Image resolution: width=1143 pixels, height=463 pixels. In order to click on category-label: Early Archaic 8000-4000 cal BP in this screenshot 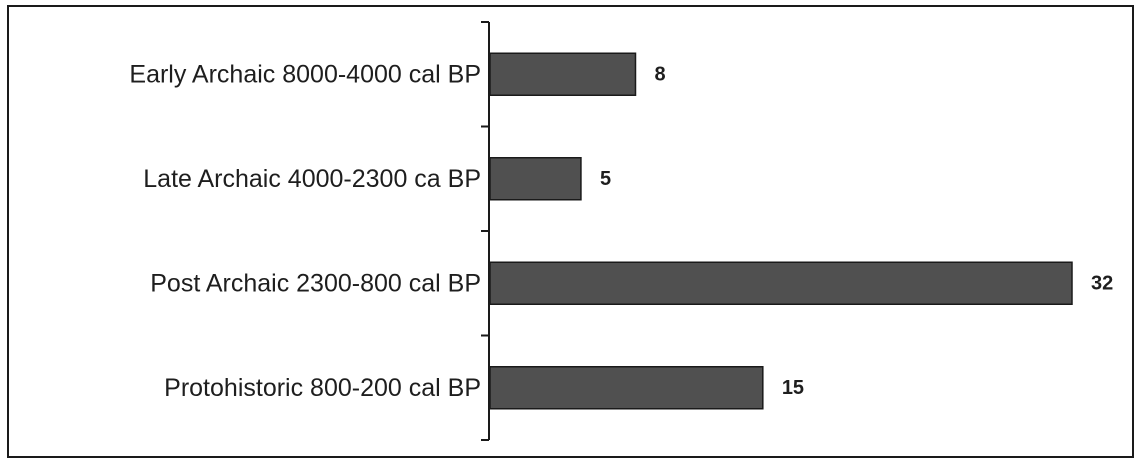, I will do `click(305, 74)`.